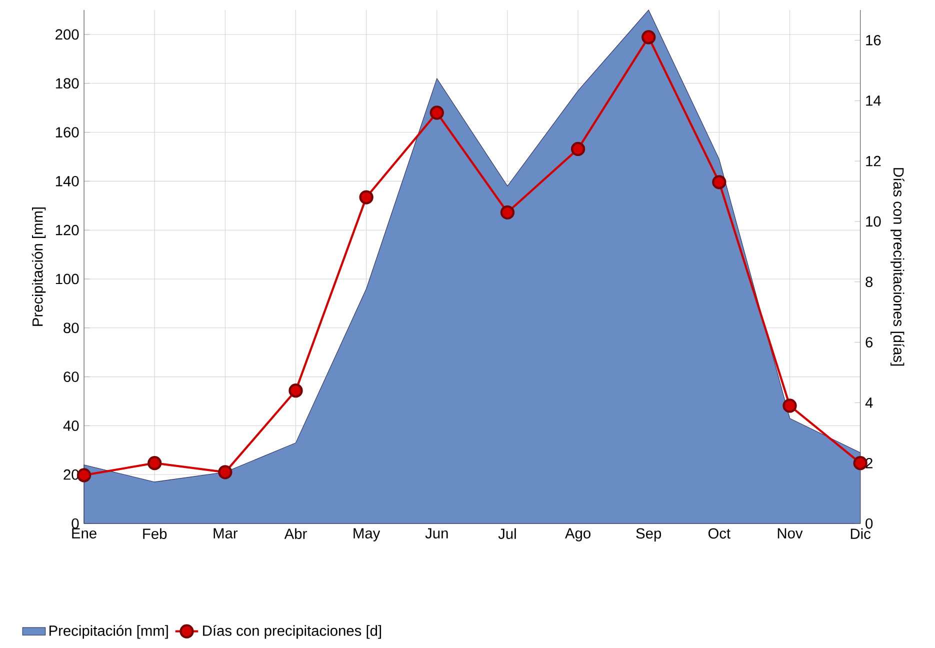  What do you see at coordinates (367, 535) in the screenshot?
I see `x-tick-label: May` at bounding box center [367, 535].